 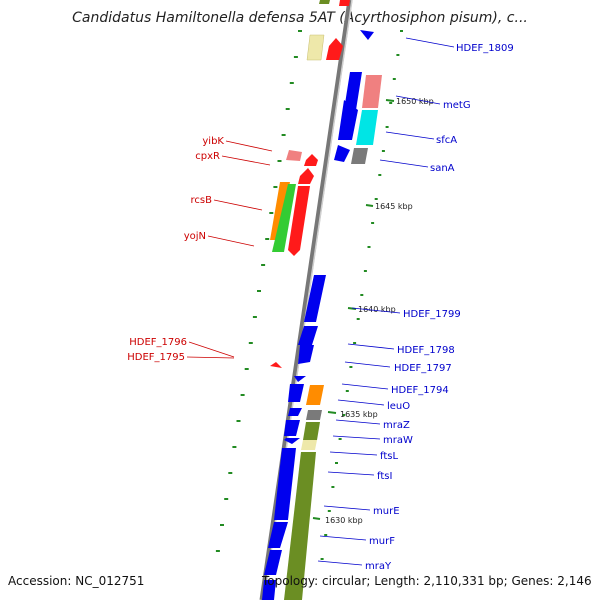 What do you see at coordinates (324, 2) in the screenshot?
I see `gene-olive-top` at bounding box center [324, 2].